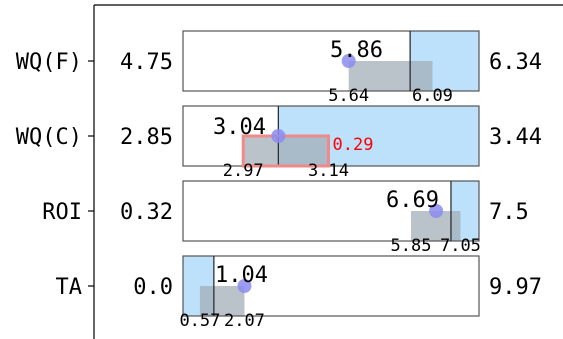 This screenshot has width=563, height=339. Describe the element at coordinates (356, 50) in the screenshot. I see `point-label: 5.86` at that location.